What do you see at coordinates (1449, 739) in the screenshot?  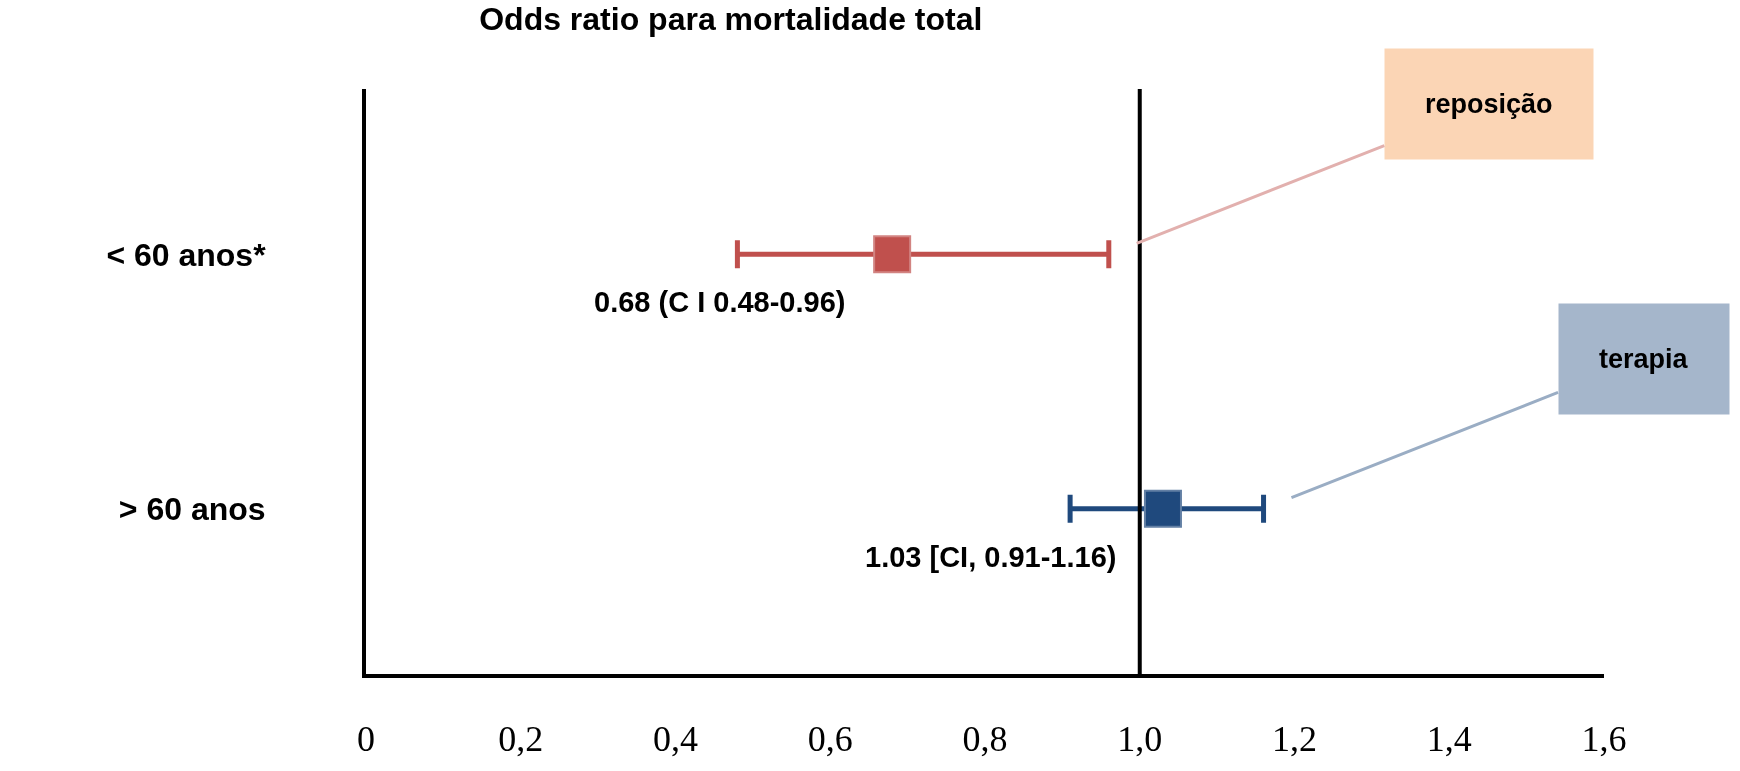 I see `x-tick-label: 1,4` at bounding box center [1449, 739].